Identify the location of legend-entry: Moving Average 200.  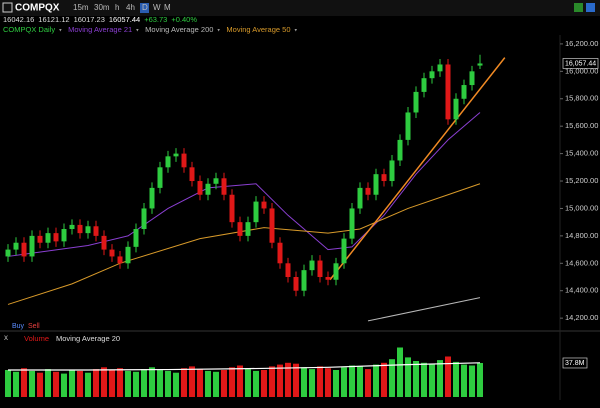
(179, 29).